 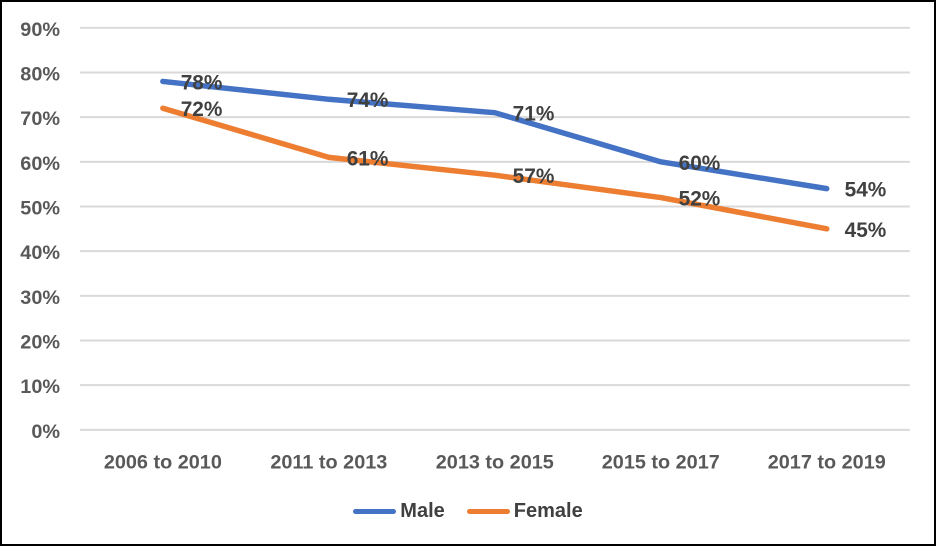 What do you see at coordinates (40, 30) in the screenshot?
I see `y-axis-tick-label: 90%` at bounding box center [40, 30].